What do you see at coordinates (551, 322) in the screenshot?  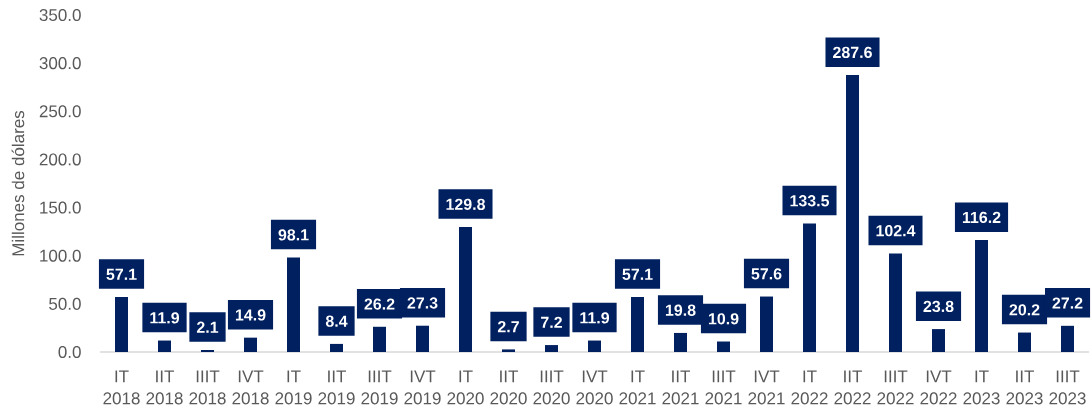 I see `data-label: 7.2` at bounding box center [551, 322].